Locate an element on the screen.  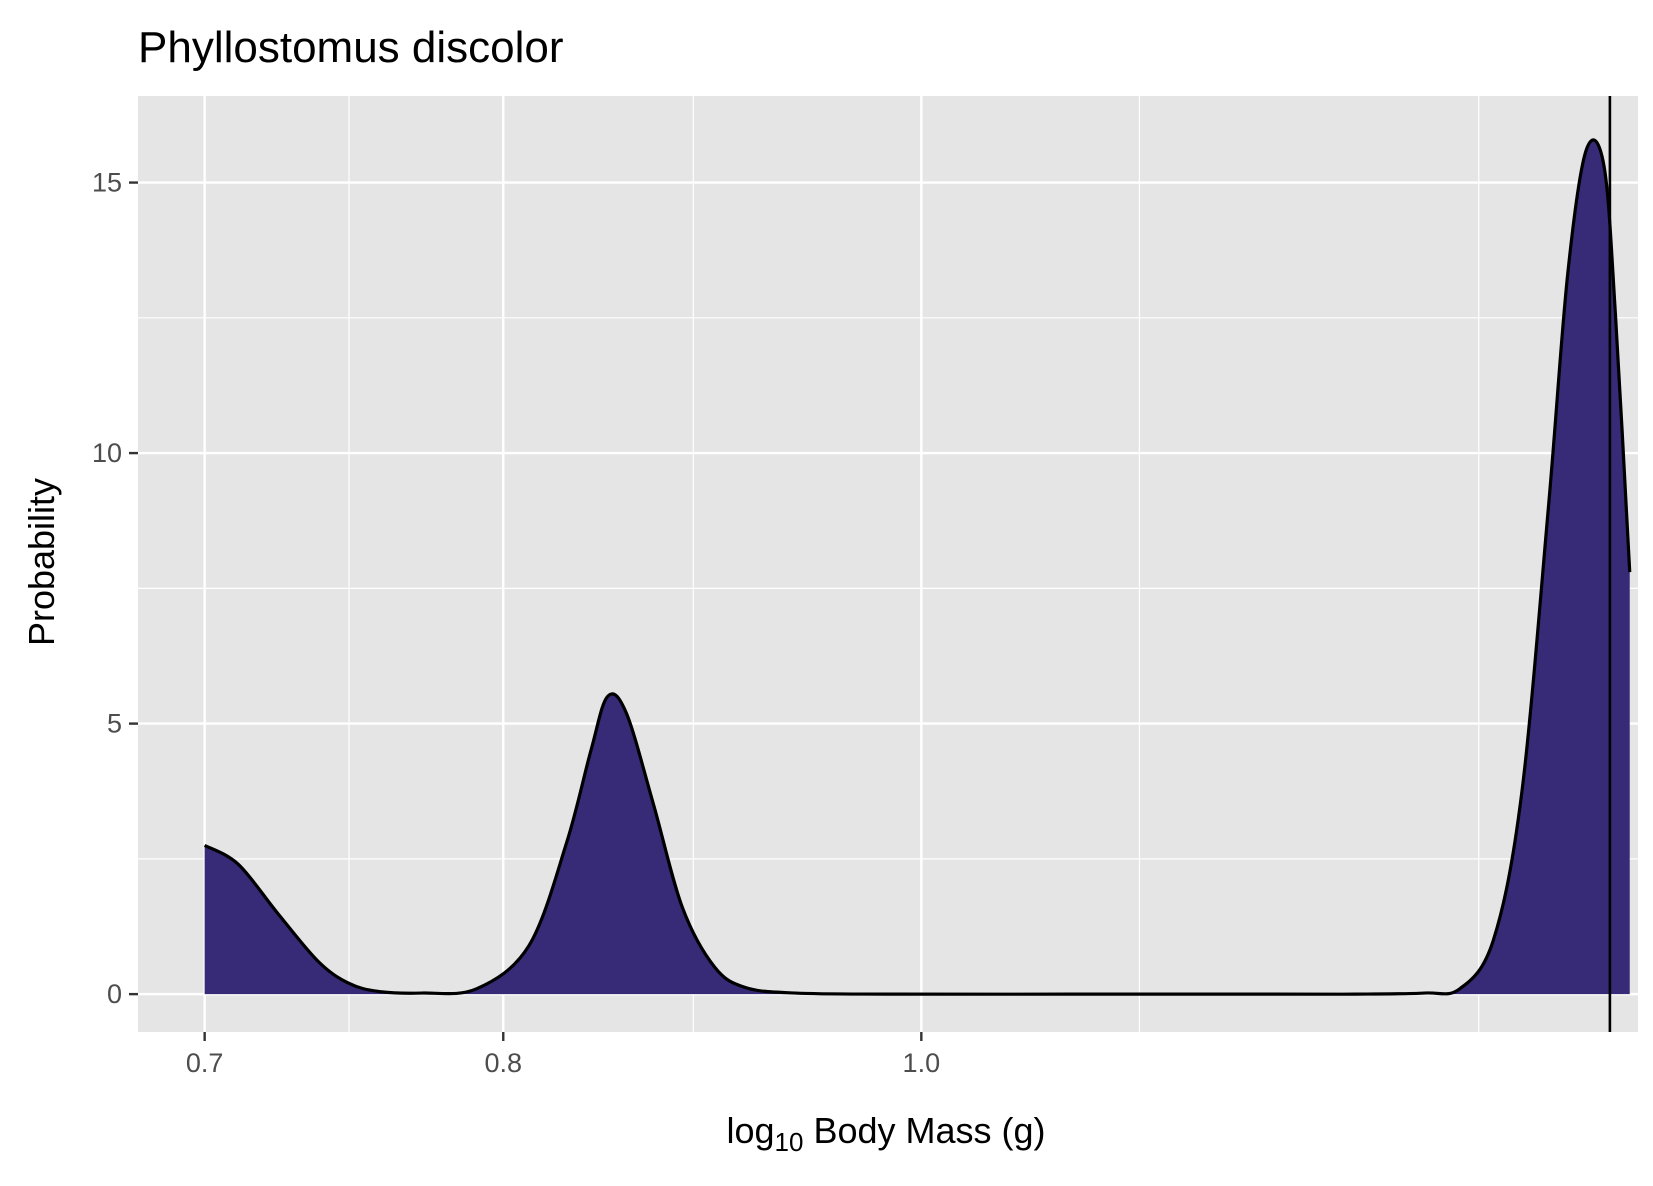
x-tick-label: 0.8 is located at coordinates (503, 1063).